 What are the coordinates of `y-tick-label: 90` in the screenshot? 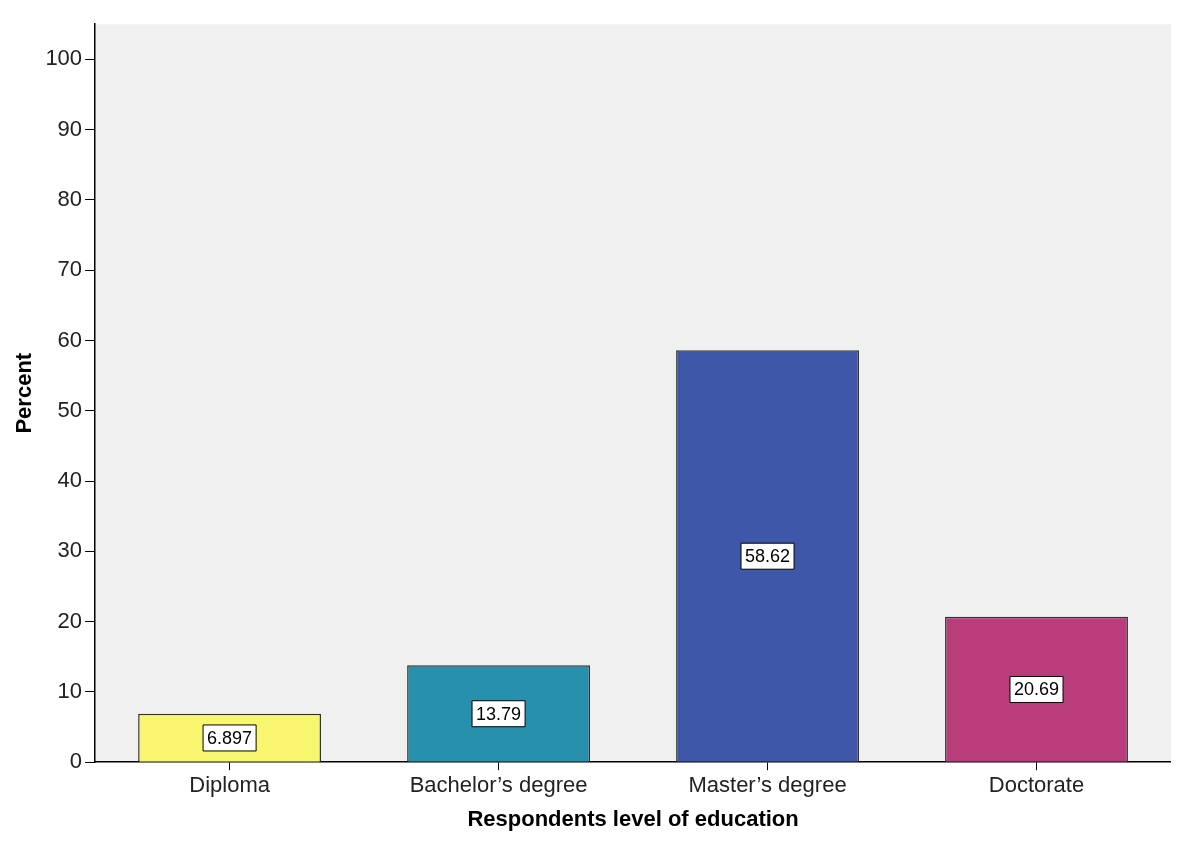 It's located at (70, 128).